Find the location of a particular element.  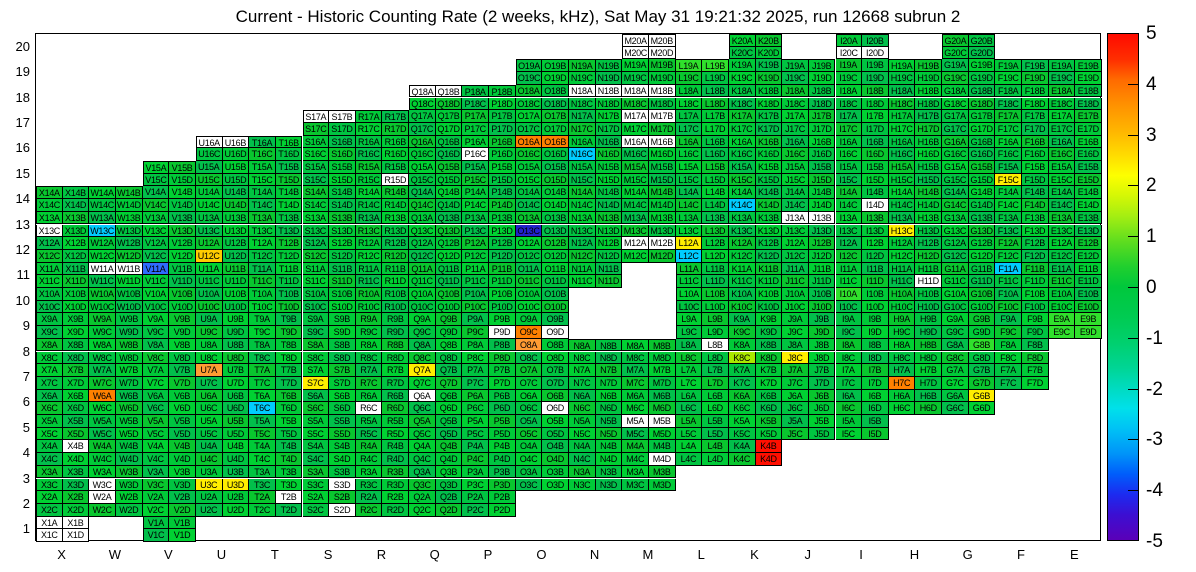

cell-S7B: S7B is located at coordinates (342, 370).